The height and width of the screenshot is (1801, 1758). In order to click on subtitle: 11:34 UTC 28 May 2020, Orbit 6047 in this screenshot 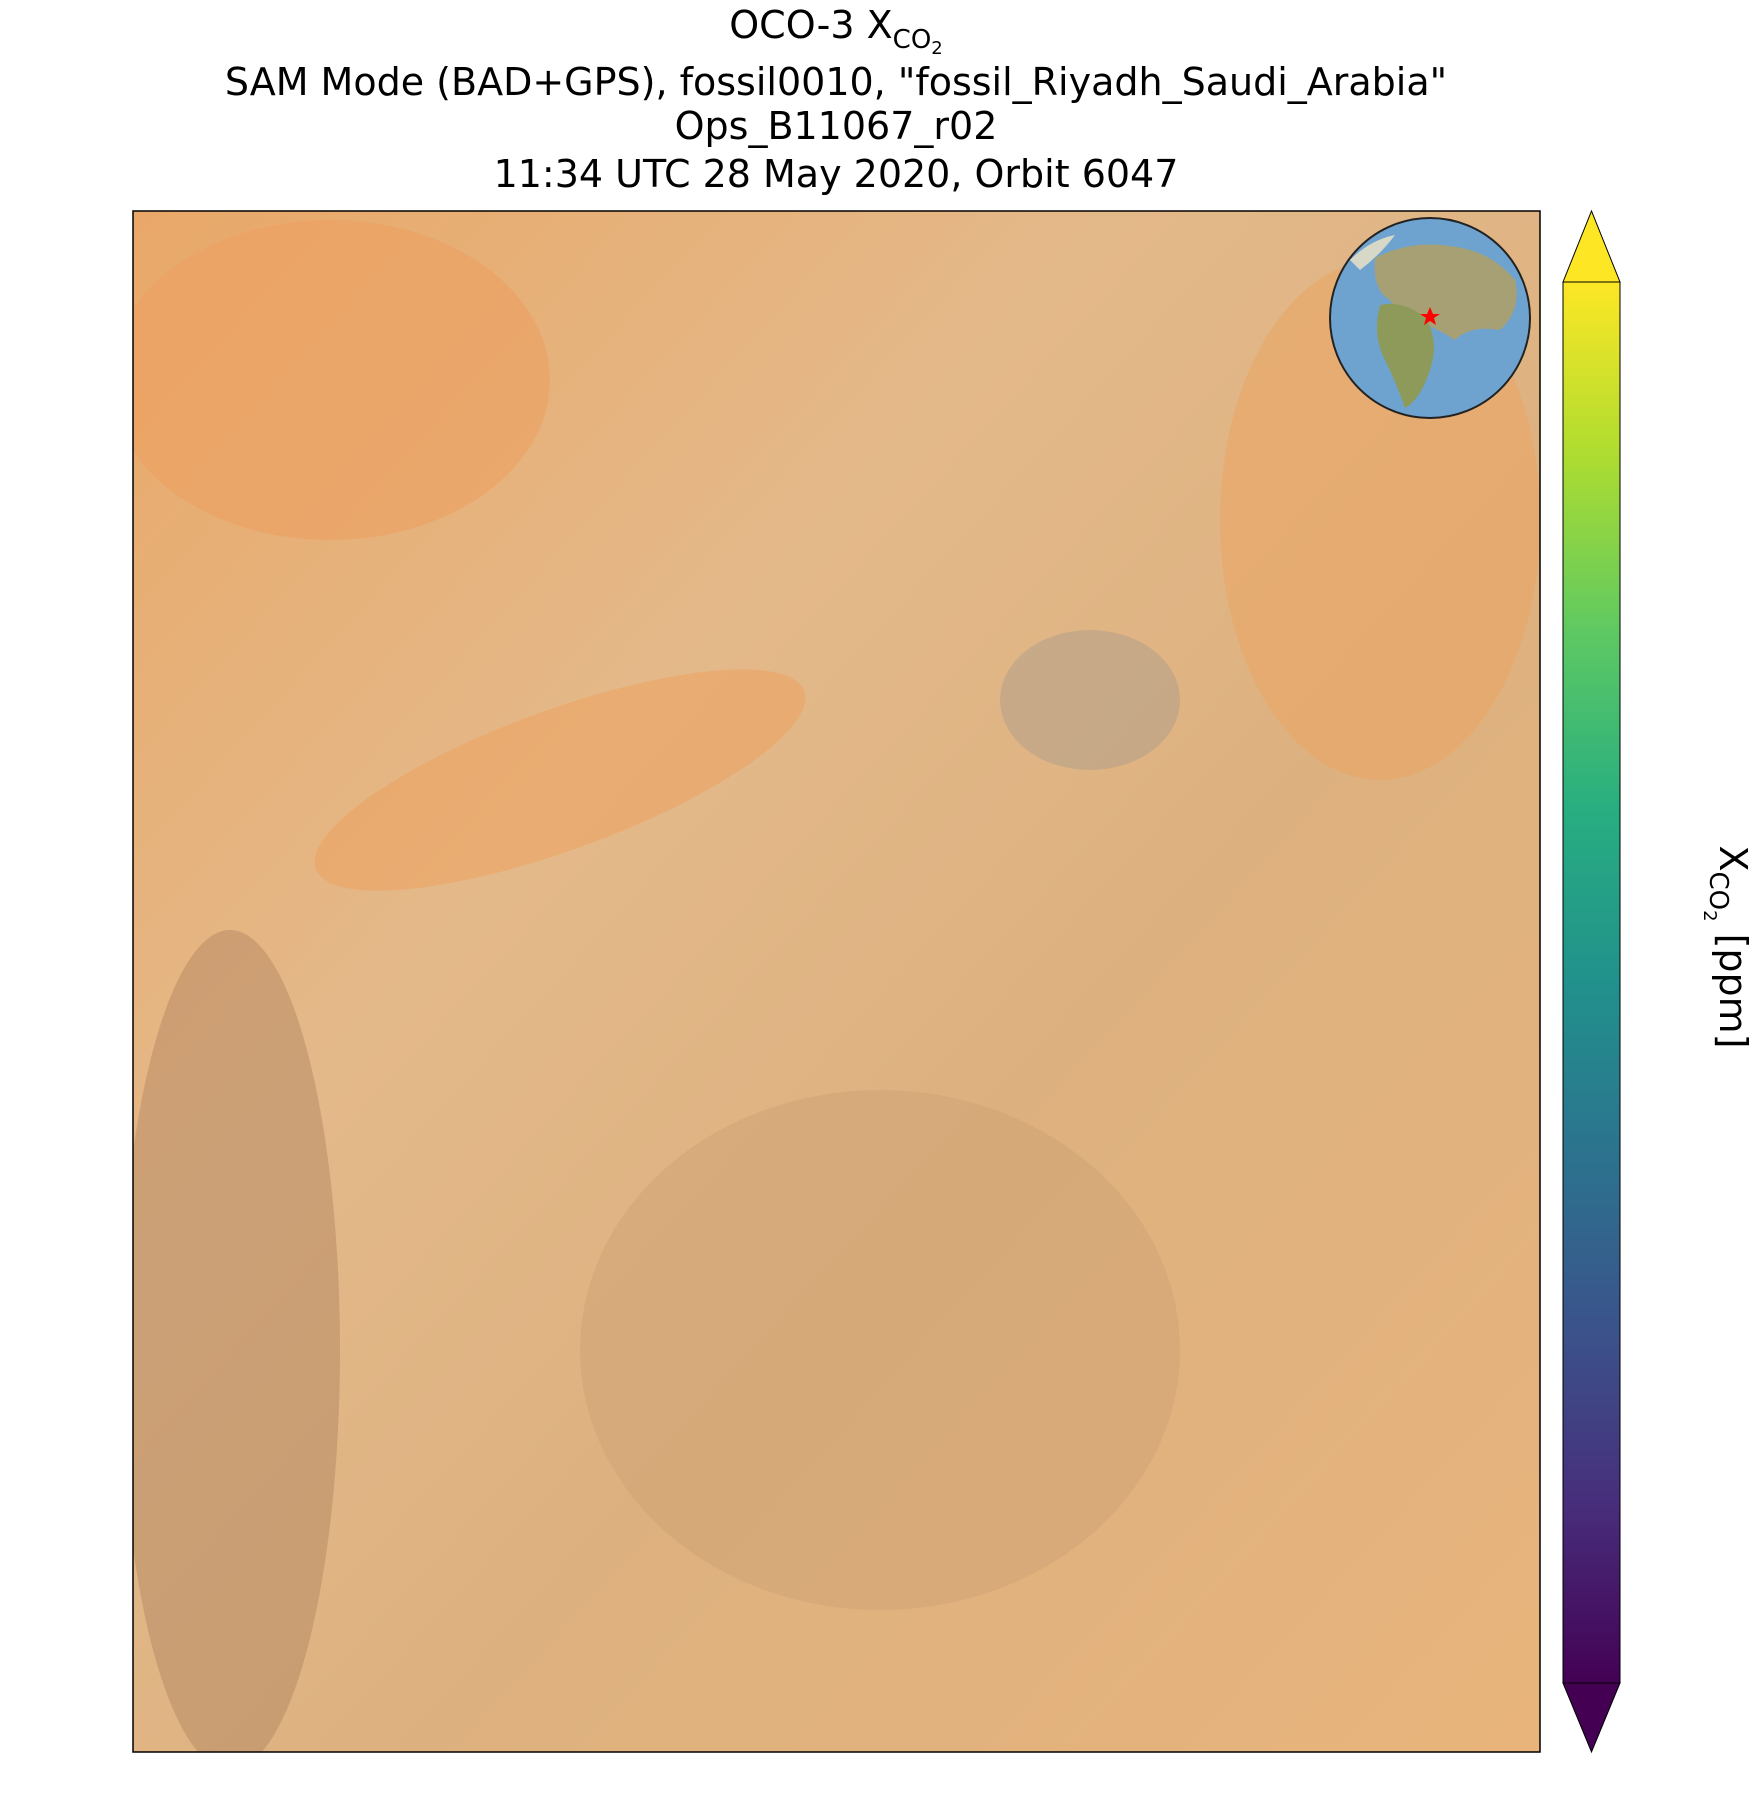, I will do `click(836, 174)`.